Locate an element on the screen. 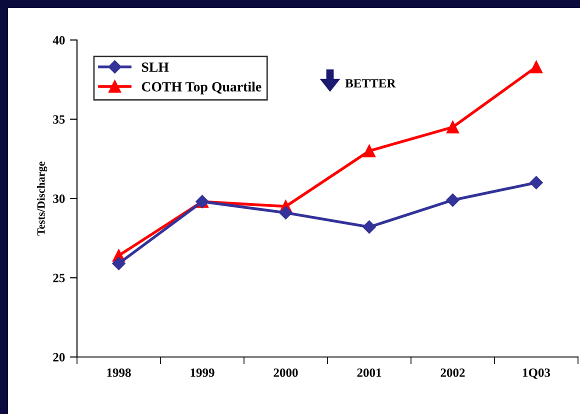 This screenshot has height=414, width=580. x-tick-label: 1999 is located at coordinates (202, 372).